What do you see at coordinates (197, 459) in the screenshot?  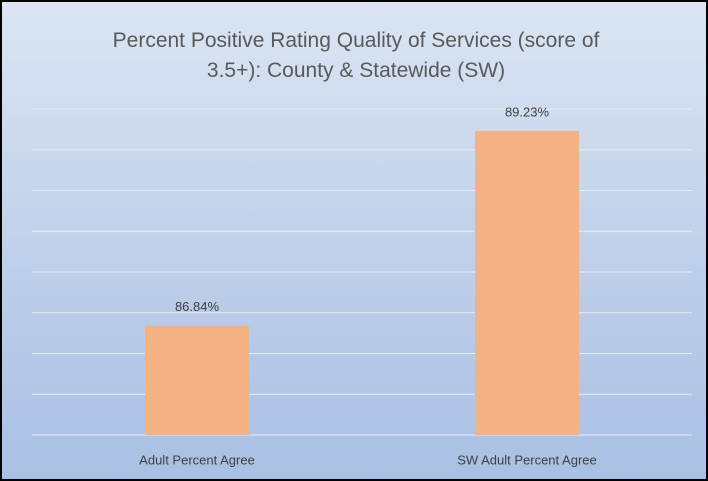 I see `x-tick-label: Adult Percent Agree` at bounding box center [197, 459].